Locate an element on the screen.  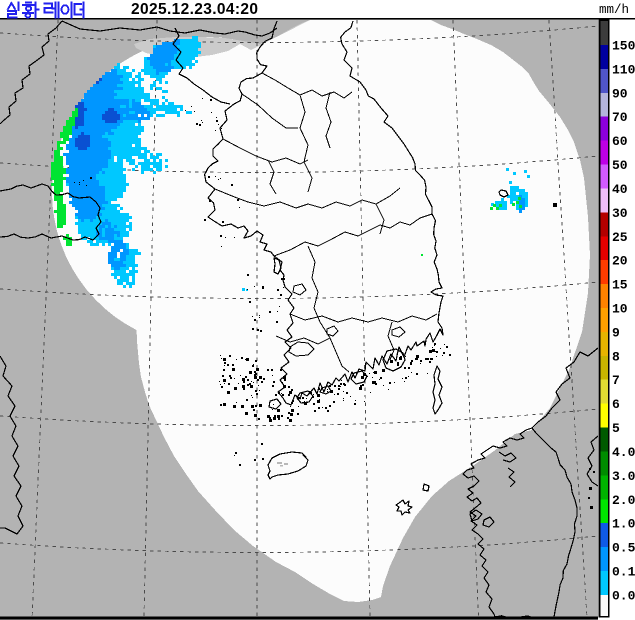
svg-text: 10 is located at coordinates (620, 309).